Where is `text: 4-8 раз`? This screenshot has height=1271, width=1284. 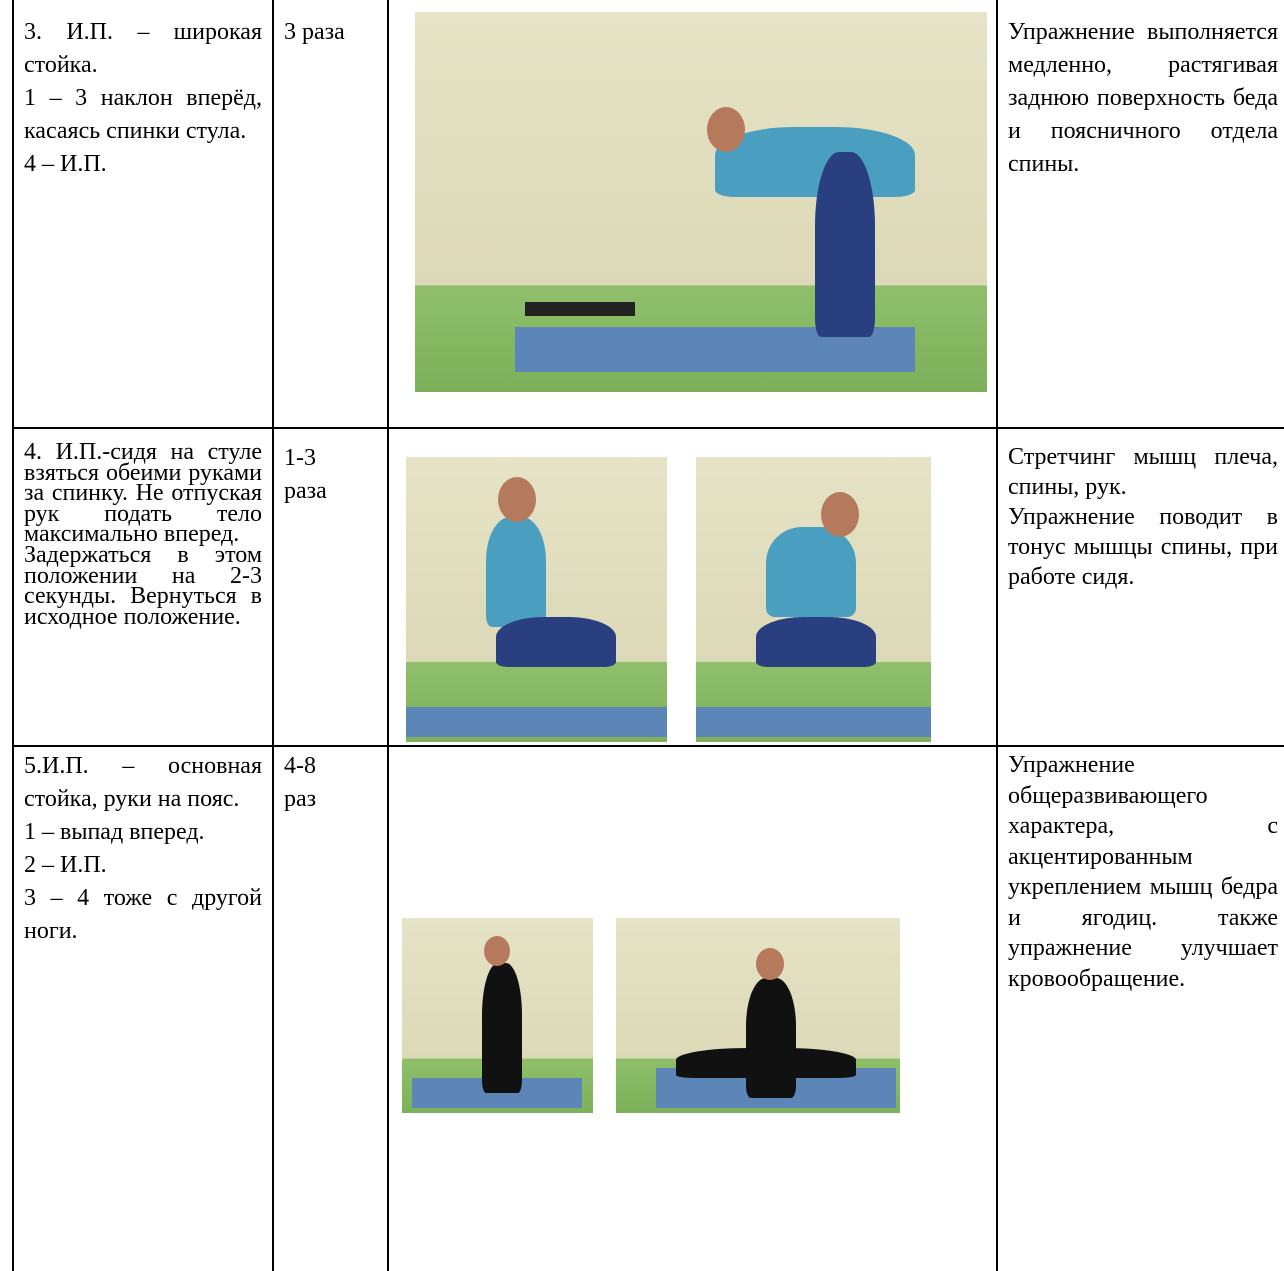
text: 4-8 раз is located at coordinates (300, 782).